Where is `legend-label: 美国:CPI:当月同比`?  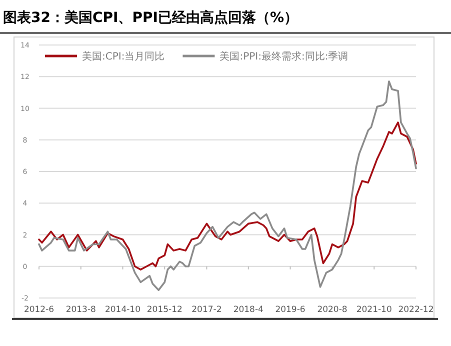 legend-label: 美国:CPI:当月同比 is located at coordinates (123, 56).